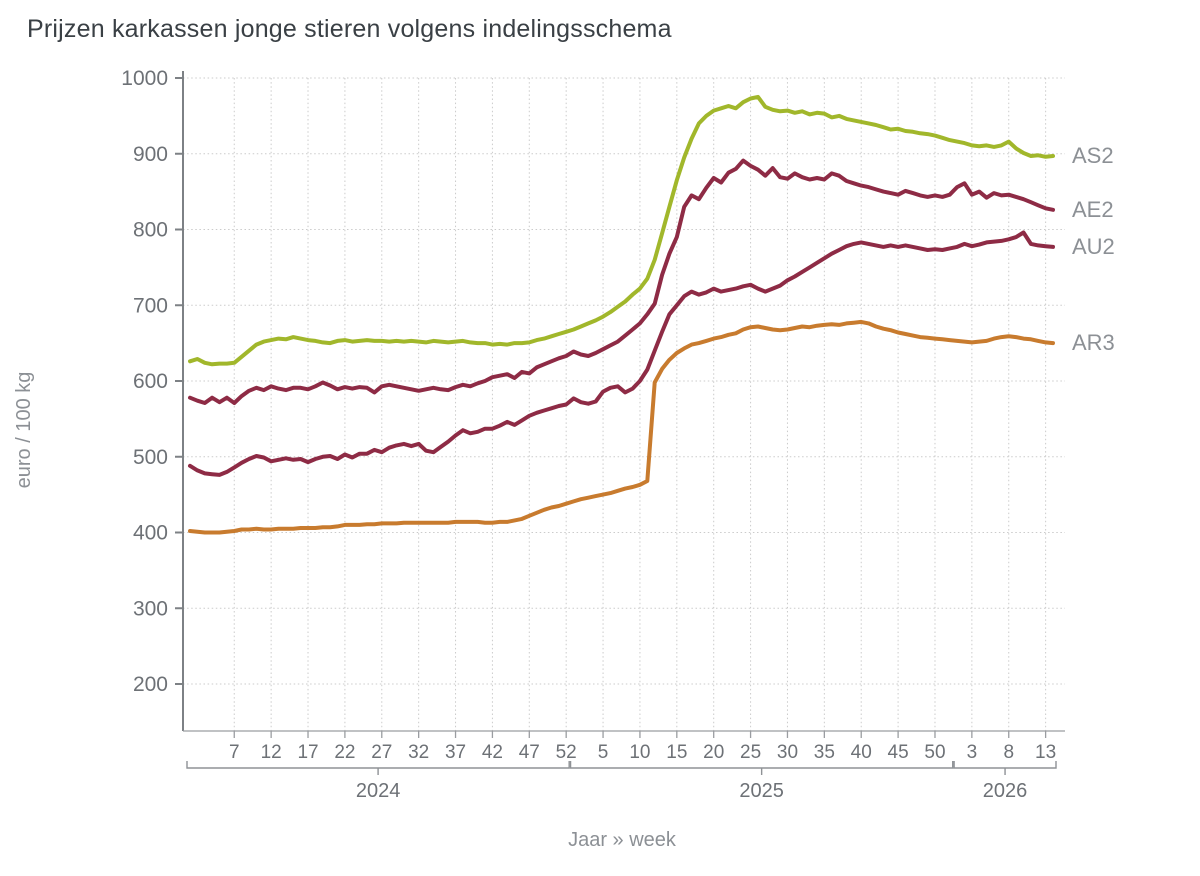  Describe the element at coordinates (761, 791) in the screenshot. I see `year-label: 2025` at that location.